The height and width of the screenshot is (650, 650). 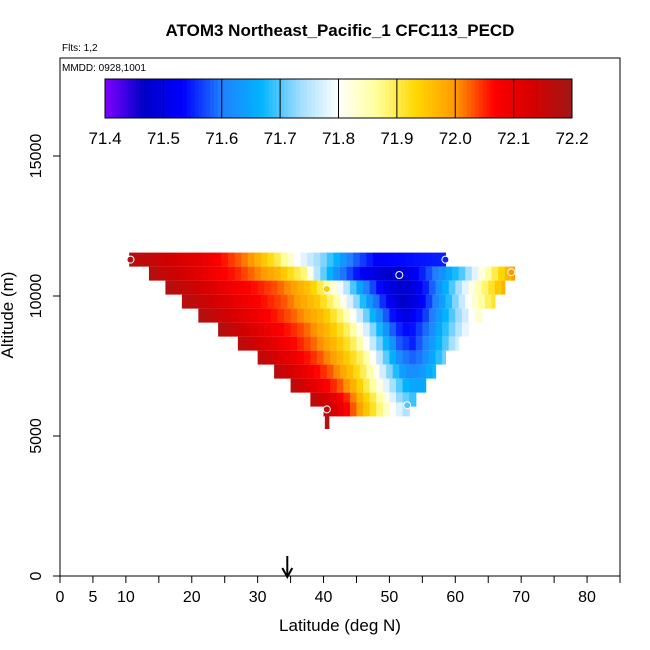 What do you see at coordinates (92, 597) in the screenshot?
I see `x-tick-label: 5` at bounding box center [92, 597].